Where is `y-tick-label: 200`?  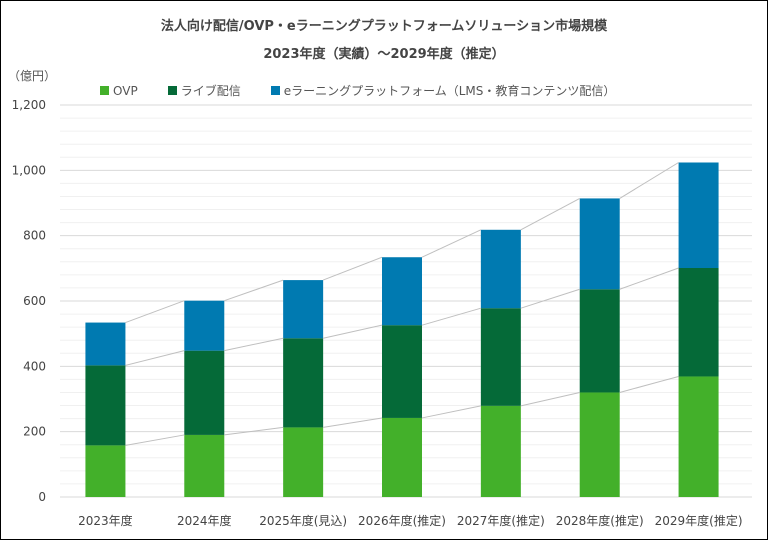 y-tick-label: 200 is located at coordinates (34, 432).